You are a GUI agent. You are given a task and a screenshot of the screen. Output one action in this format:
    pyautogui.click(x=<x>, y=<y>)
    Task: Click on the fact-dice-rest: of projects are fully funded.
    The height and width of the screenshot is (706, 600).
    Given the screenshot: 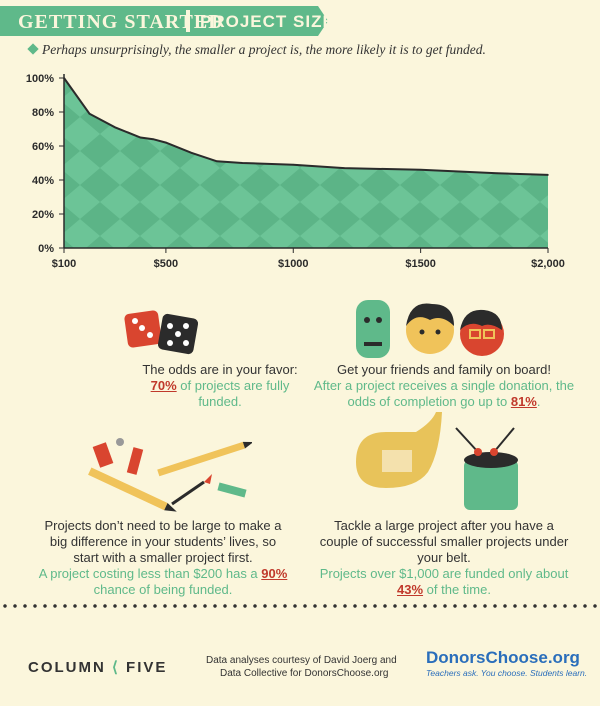 What is the action you would take?
    pyautogui.click(x=233, y=393)
    